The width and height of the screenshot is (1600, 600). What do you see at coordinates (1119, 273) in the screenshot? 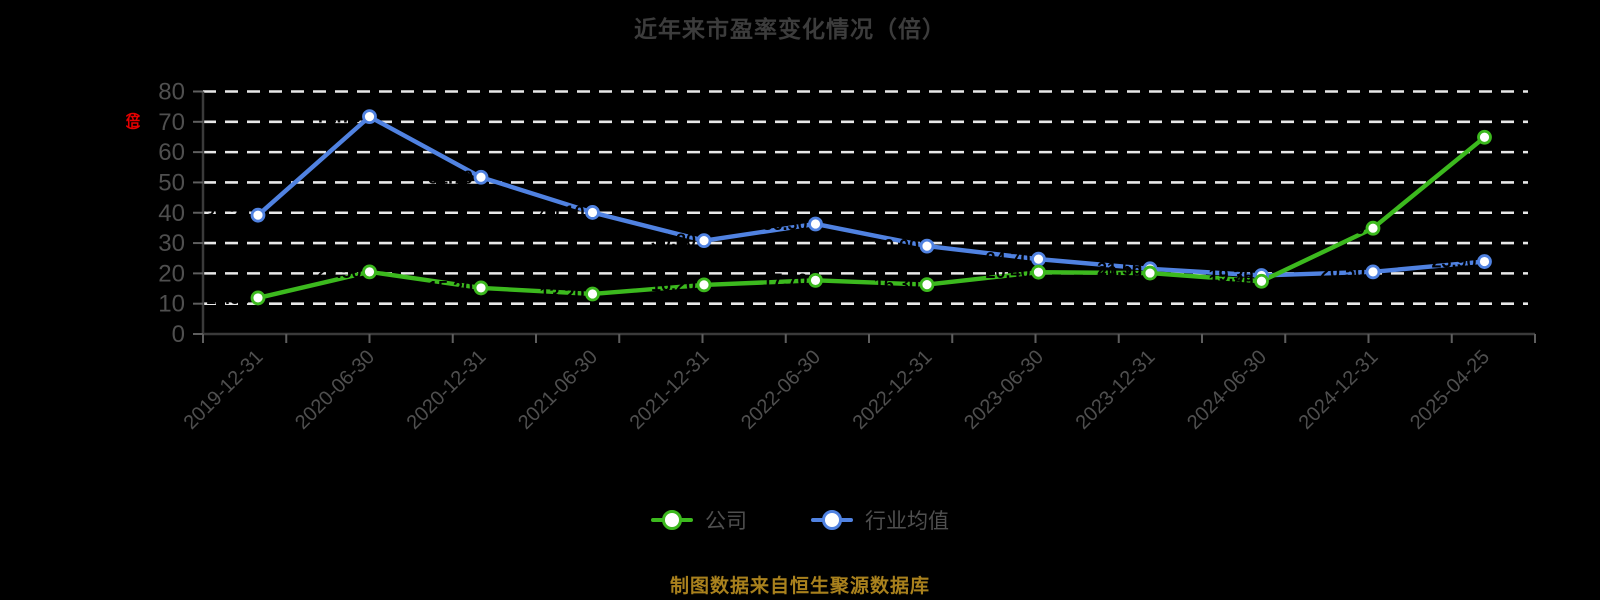
I see `point-value-label: 20.10` at bounding box center [1119, 273].